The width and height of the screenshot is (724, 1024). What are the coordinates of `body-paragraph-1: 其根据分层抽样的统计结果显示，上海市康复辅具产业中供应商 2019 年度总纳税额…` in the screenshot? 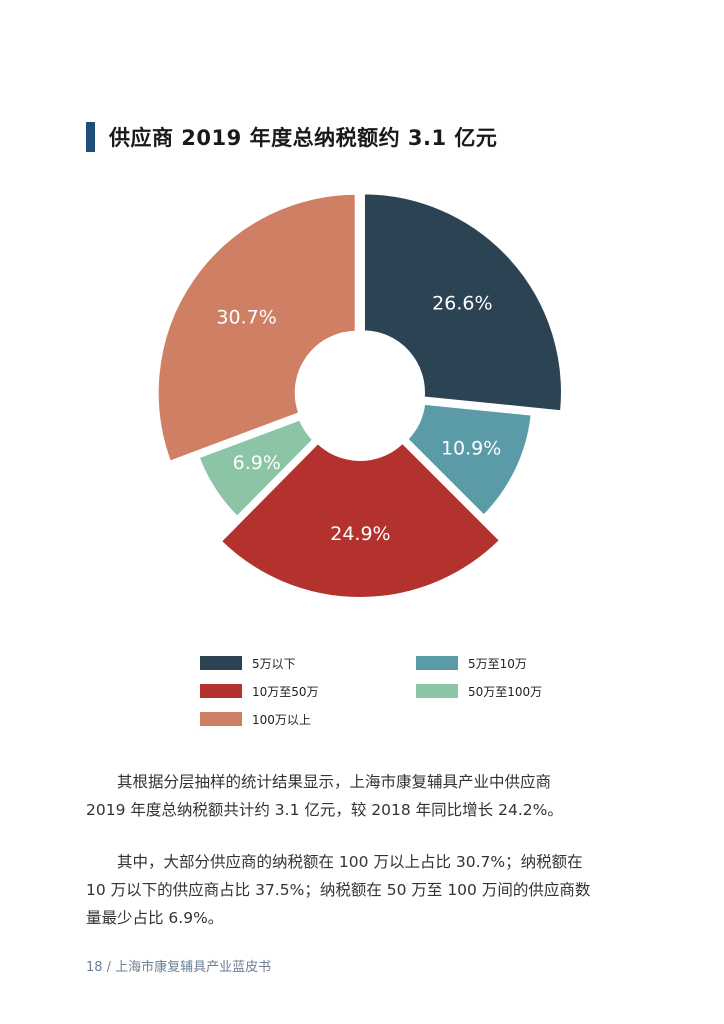 It's located at (366, 796).